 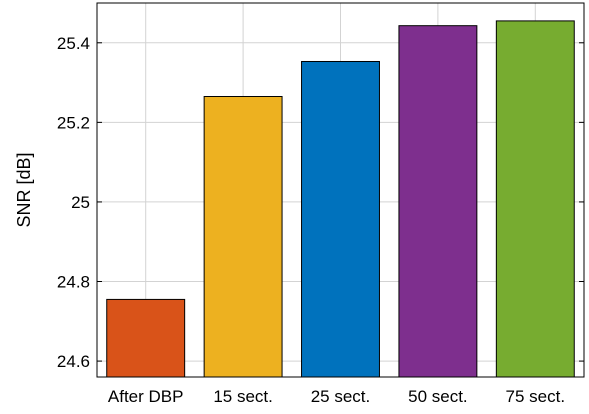 I want to click on bar-after-dbp, so click(x=146, y=338).